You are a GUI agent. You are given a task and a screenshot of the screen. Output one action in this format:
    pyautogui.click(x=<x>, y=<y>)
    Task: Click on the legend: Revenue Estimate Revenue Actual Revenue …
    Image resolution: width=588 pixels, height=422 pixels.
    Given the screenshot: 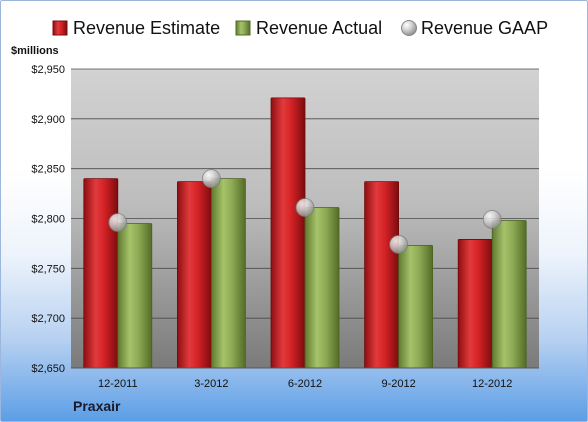 What is the action you would take?
    pyautogui.click(x=300, y=28)
    